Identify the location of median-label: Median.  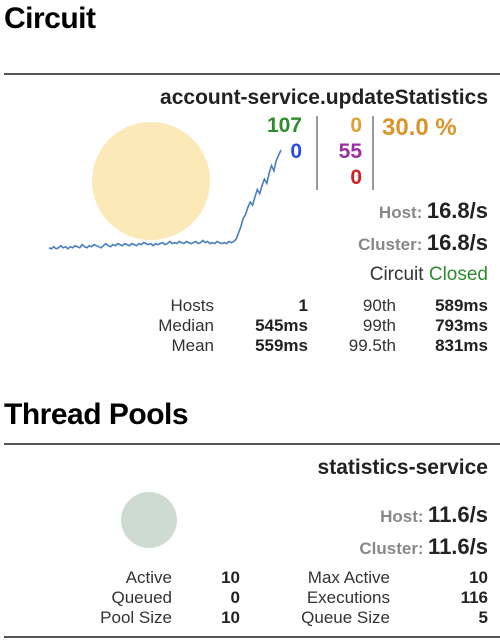
(186, 325).